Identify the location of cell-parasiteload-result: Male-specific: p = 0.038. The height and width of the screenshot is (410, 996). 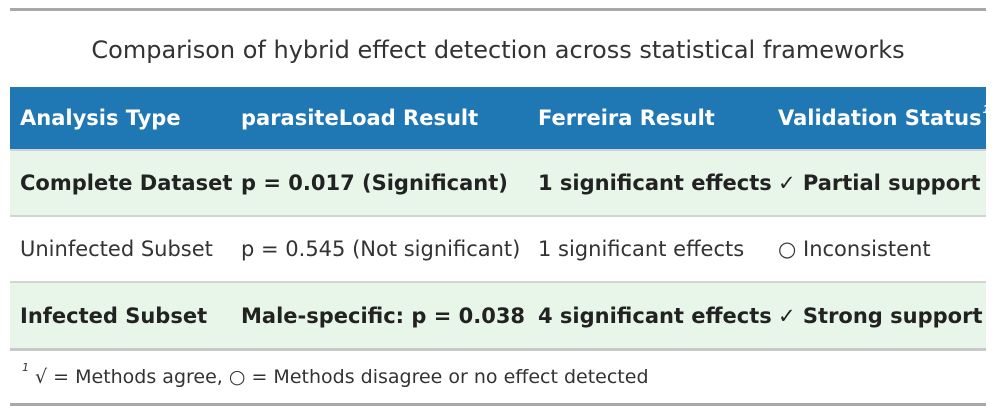
(383, 315).